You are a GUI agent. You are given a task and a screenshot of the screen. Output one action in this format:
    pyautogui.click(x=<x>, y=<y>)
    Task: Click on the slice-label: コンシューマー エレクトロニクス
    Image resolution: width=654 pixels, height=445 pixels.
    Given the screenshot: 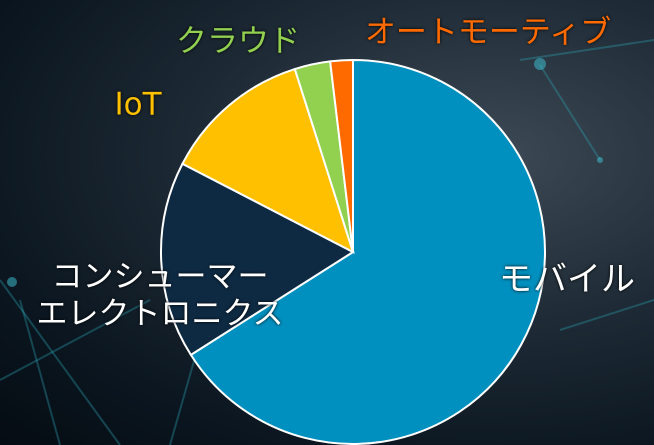 What is the action you would take?
    pyautogui.click(x=160, y=295)
    